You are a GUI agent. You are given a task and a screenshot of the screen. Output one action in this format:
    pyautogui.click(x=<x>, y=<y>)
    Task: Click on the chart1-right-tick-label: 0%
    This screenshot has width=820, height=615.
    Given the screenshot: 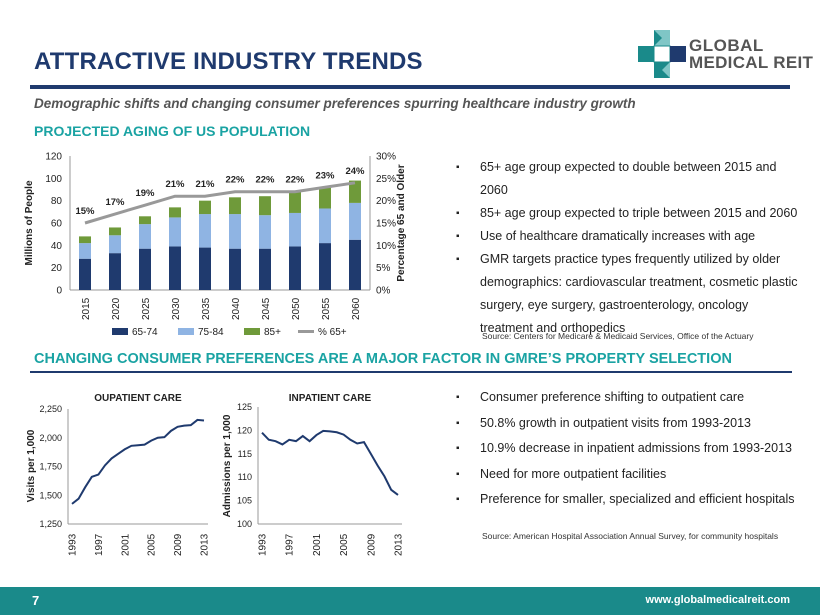 What is the action you would take?
    pyautogui.click(x=383, y=291)
    